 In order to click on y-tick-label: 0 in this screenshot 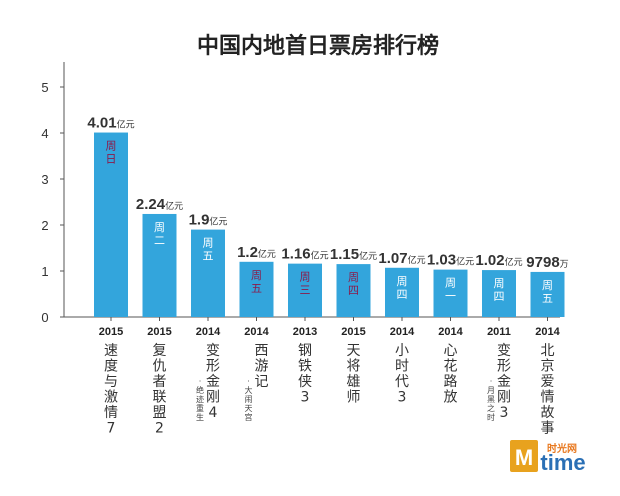, I will do `click(44, 317)`.